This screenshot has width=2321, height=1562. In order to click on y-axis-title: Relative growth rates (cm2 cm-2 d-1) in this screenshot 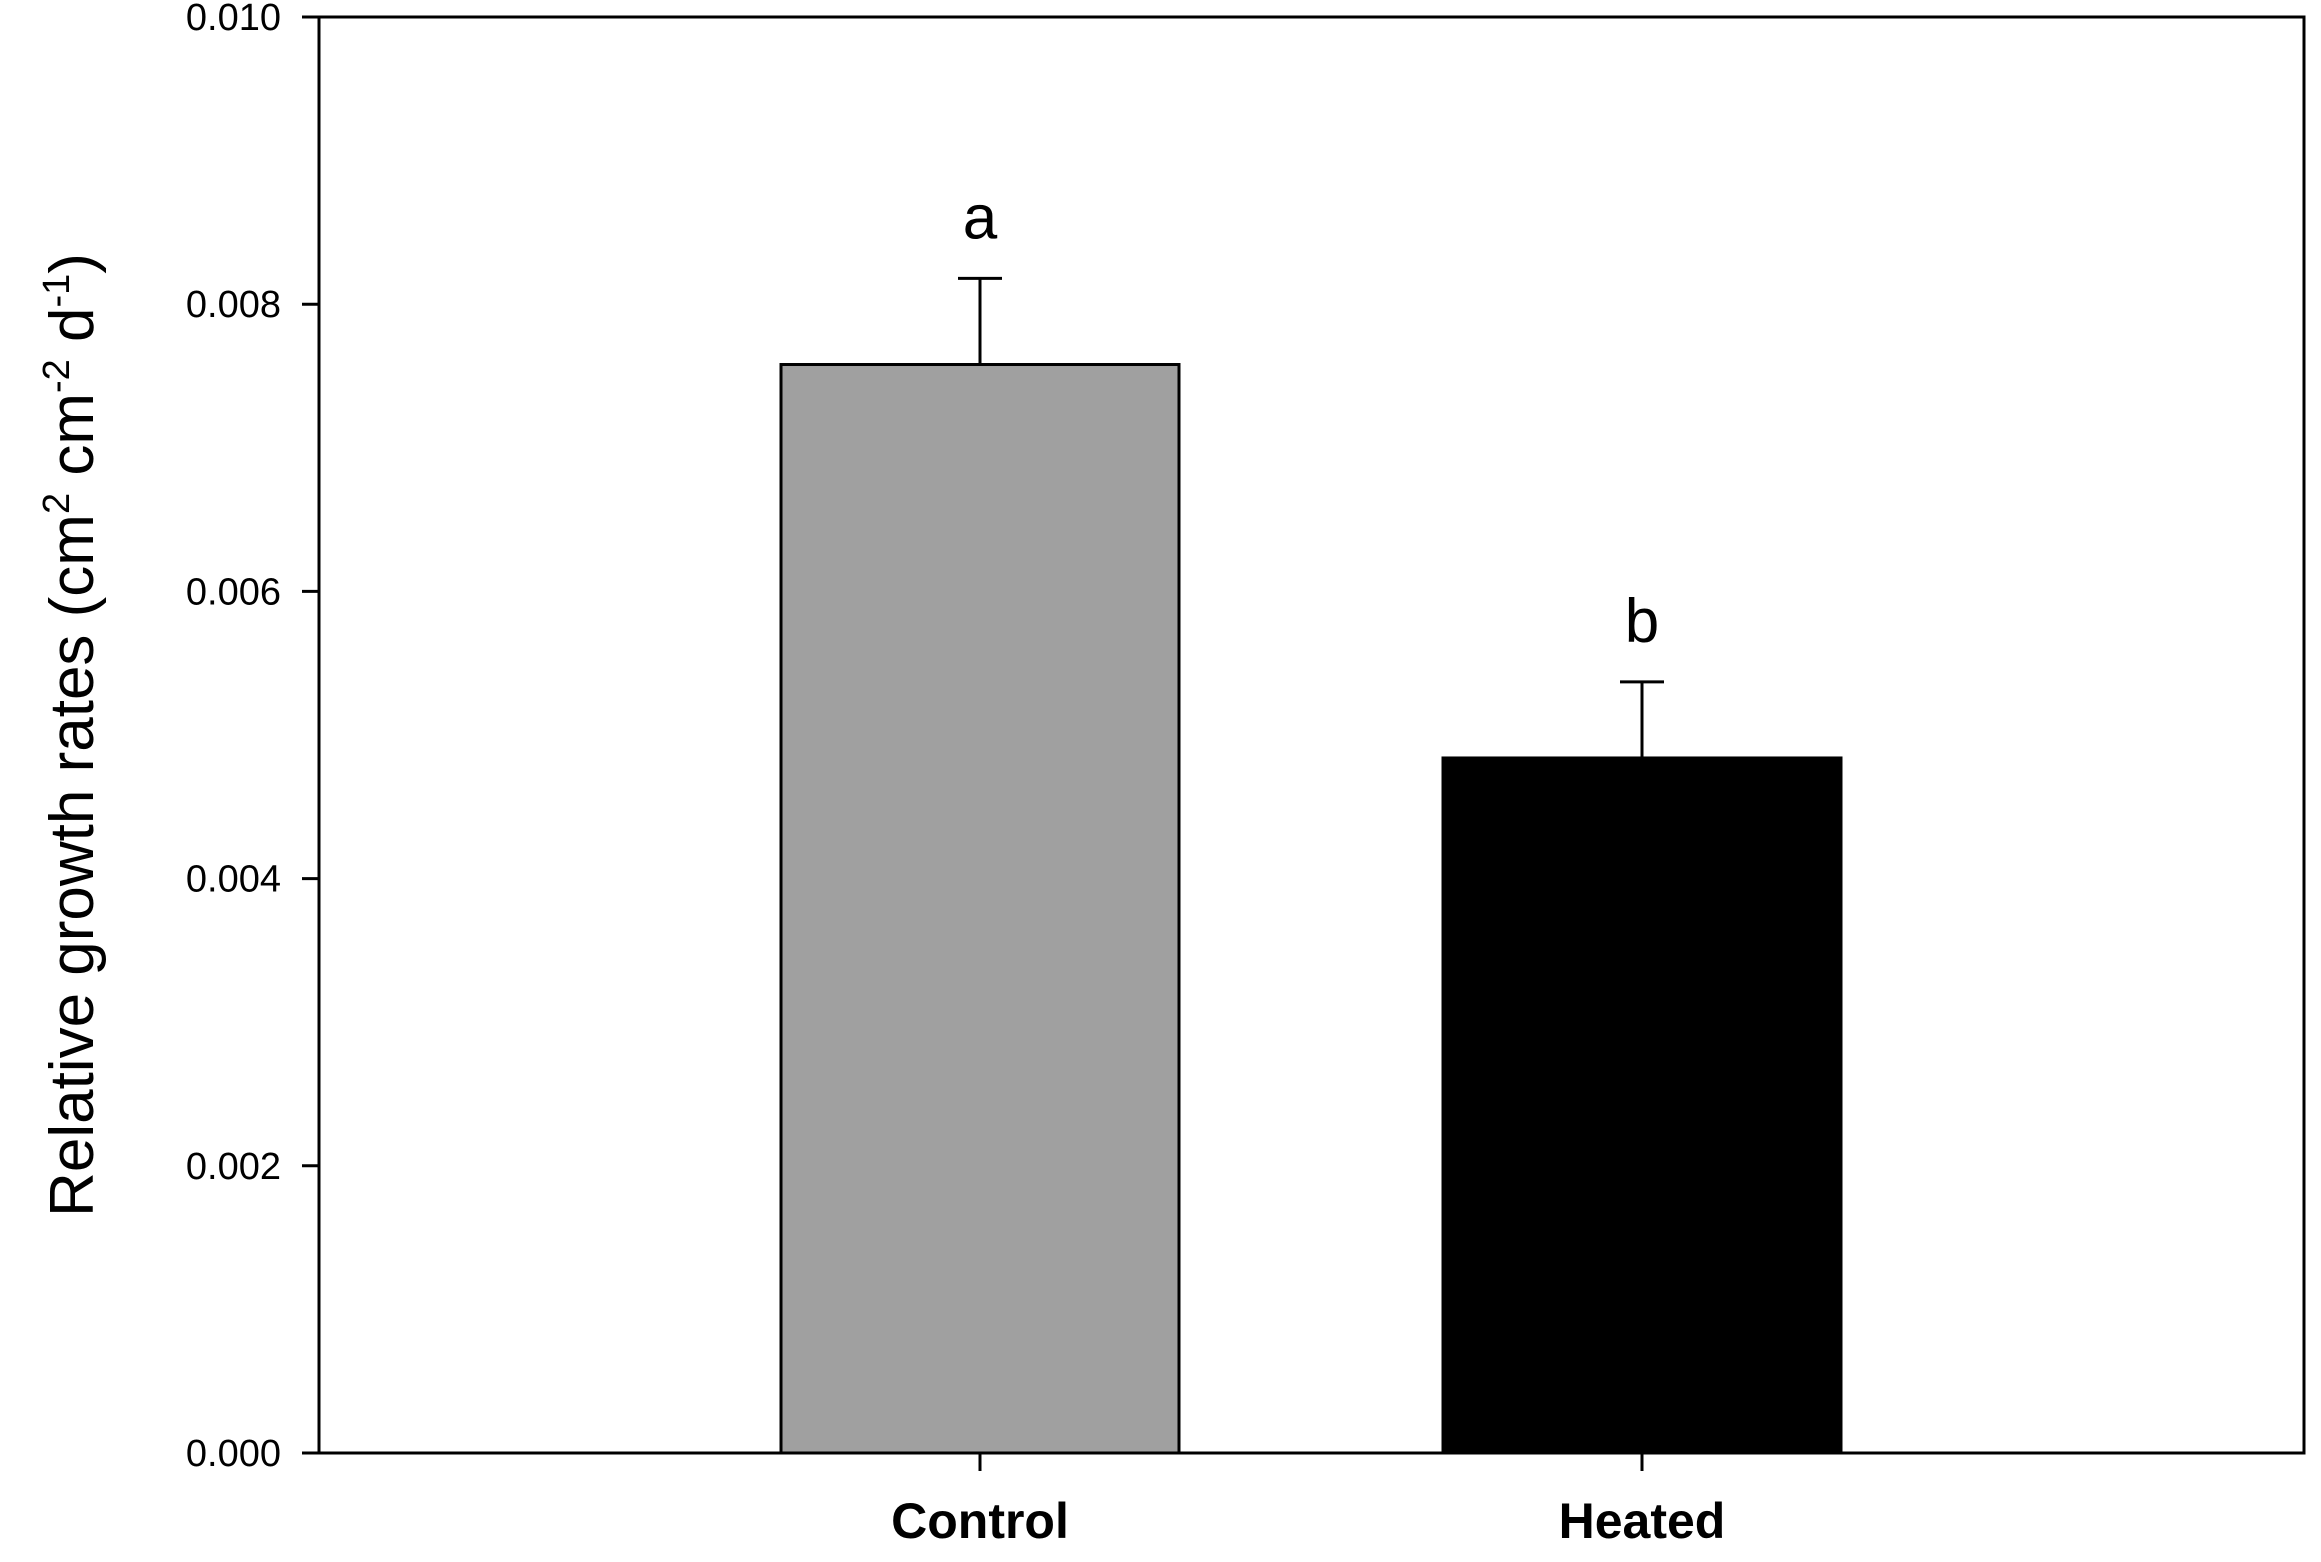, I will do `click(71, 735)`.